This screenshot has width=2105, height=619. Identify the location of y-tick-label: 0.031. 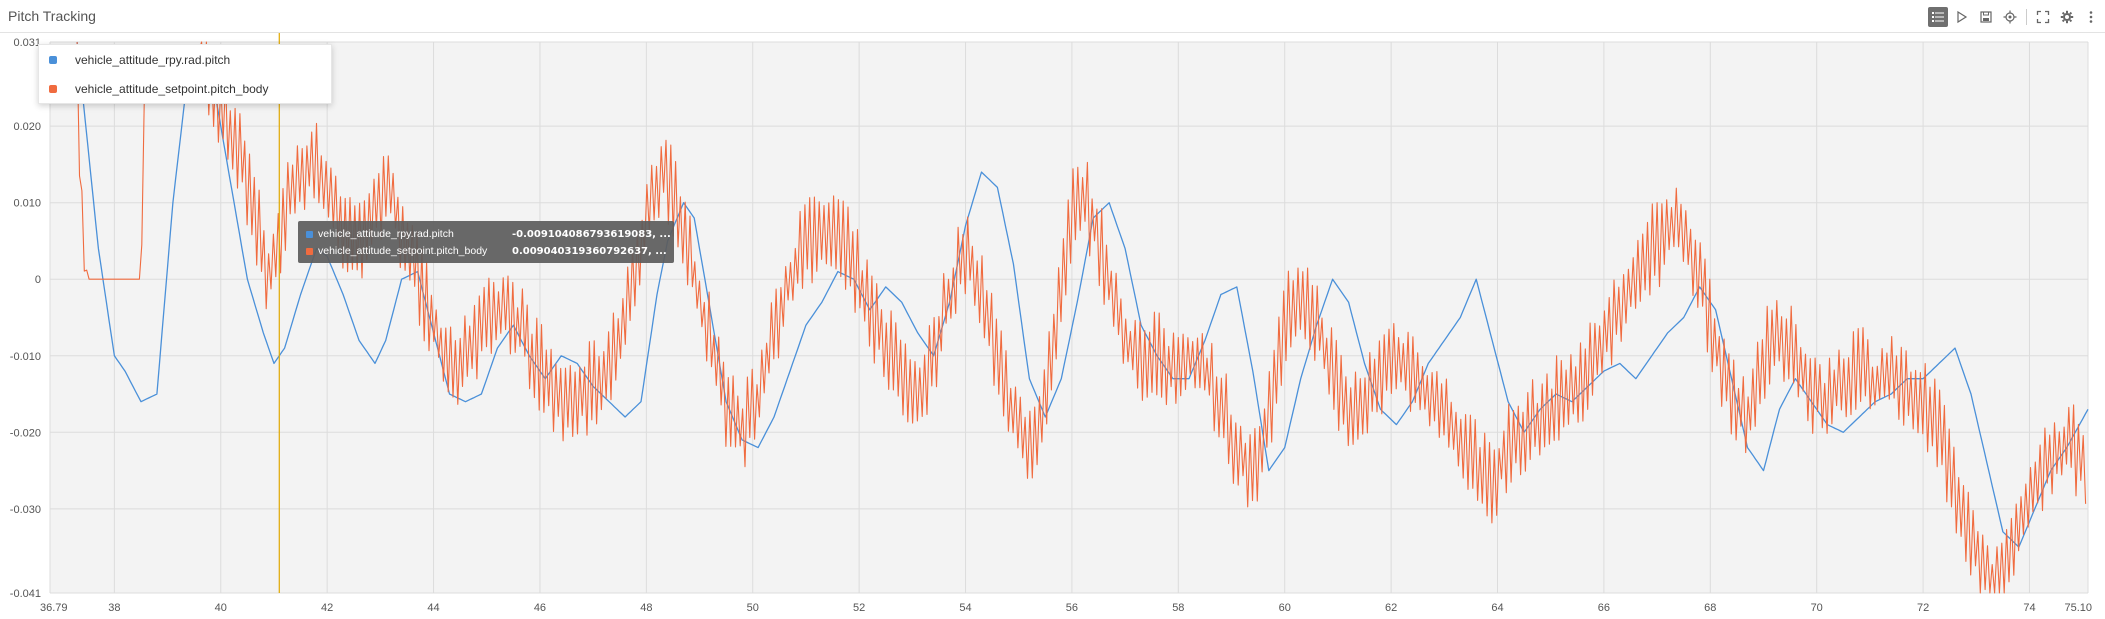
(27, 43).